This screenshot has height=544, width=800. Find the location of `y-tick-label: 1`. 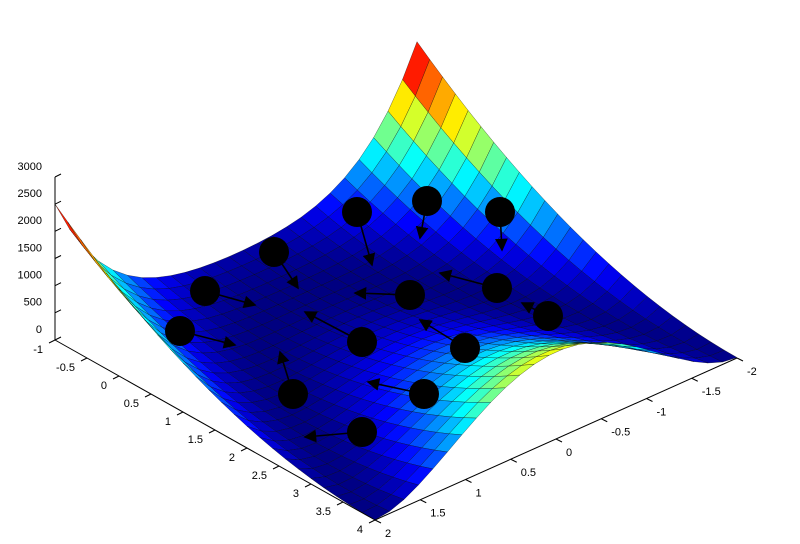

y-tick-label: 1 is located at coordinates (479, 493).